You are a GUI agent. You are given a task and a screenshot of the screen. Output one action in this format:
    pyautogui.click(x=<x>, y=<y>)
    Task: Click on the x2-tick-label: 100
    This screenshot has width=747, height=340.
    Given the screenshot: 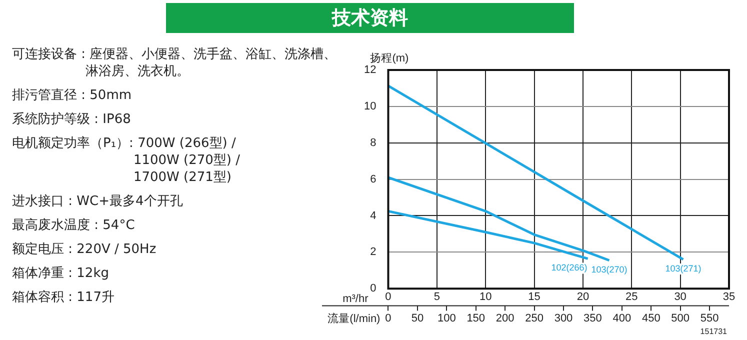 What is the action you would take?
    pyautogui.click(x=446, y=318)
    